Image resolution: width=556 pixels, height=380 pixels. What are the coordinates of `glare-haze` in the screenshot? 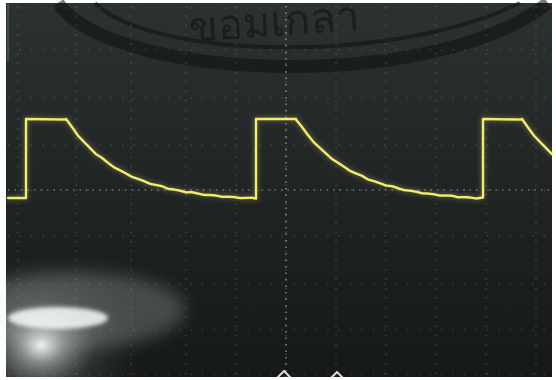 It's located at (92, 310).